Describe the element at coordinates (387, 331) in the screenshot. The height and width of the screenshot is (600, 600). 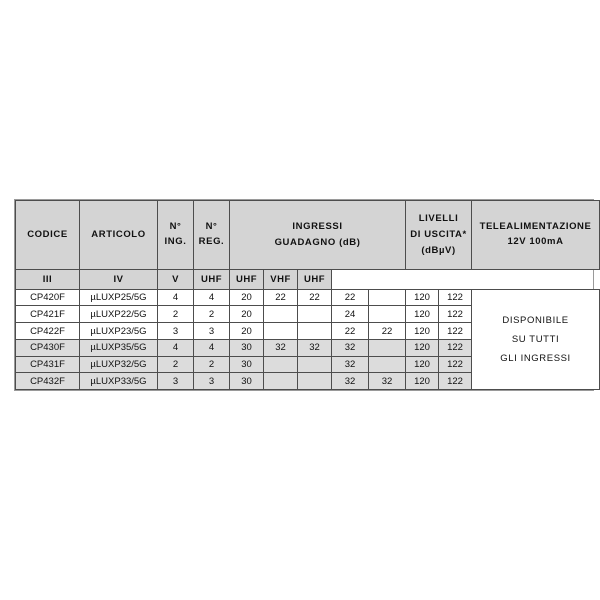
I see `cell-guadagno-uhf-2: 22` at that location.